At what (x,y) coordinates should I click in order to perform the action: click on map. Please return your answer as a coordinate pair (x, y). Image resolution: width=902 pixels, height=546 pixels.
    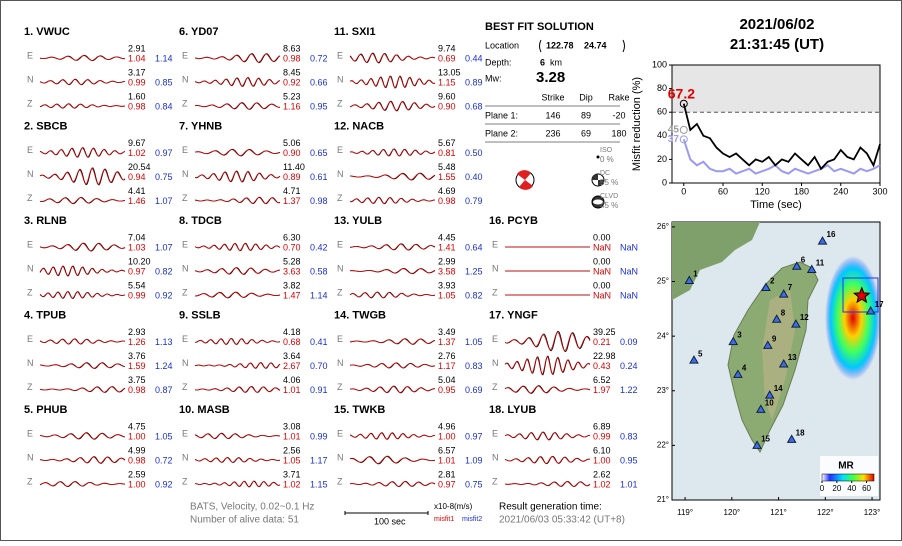
    Looking at the image, I should click on (776, 361).